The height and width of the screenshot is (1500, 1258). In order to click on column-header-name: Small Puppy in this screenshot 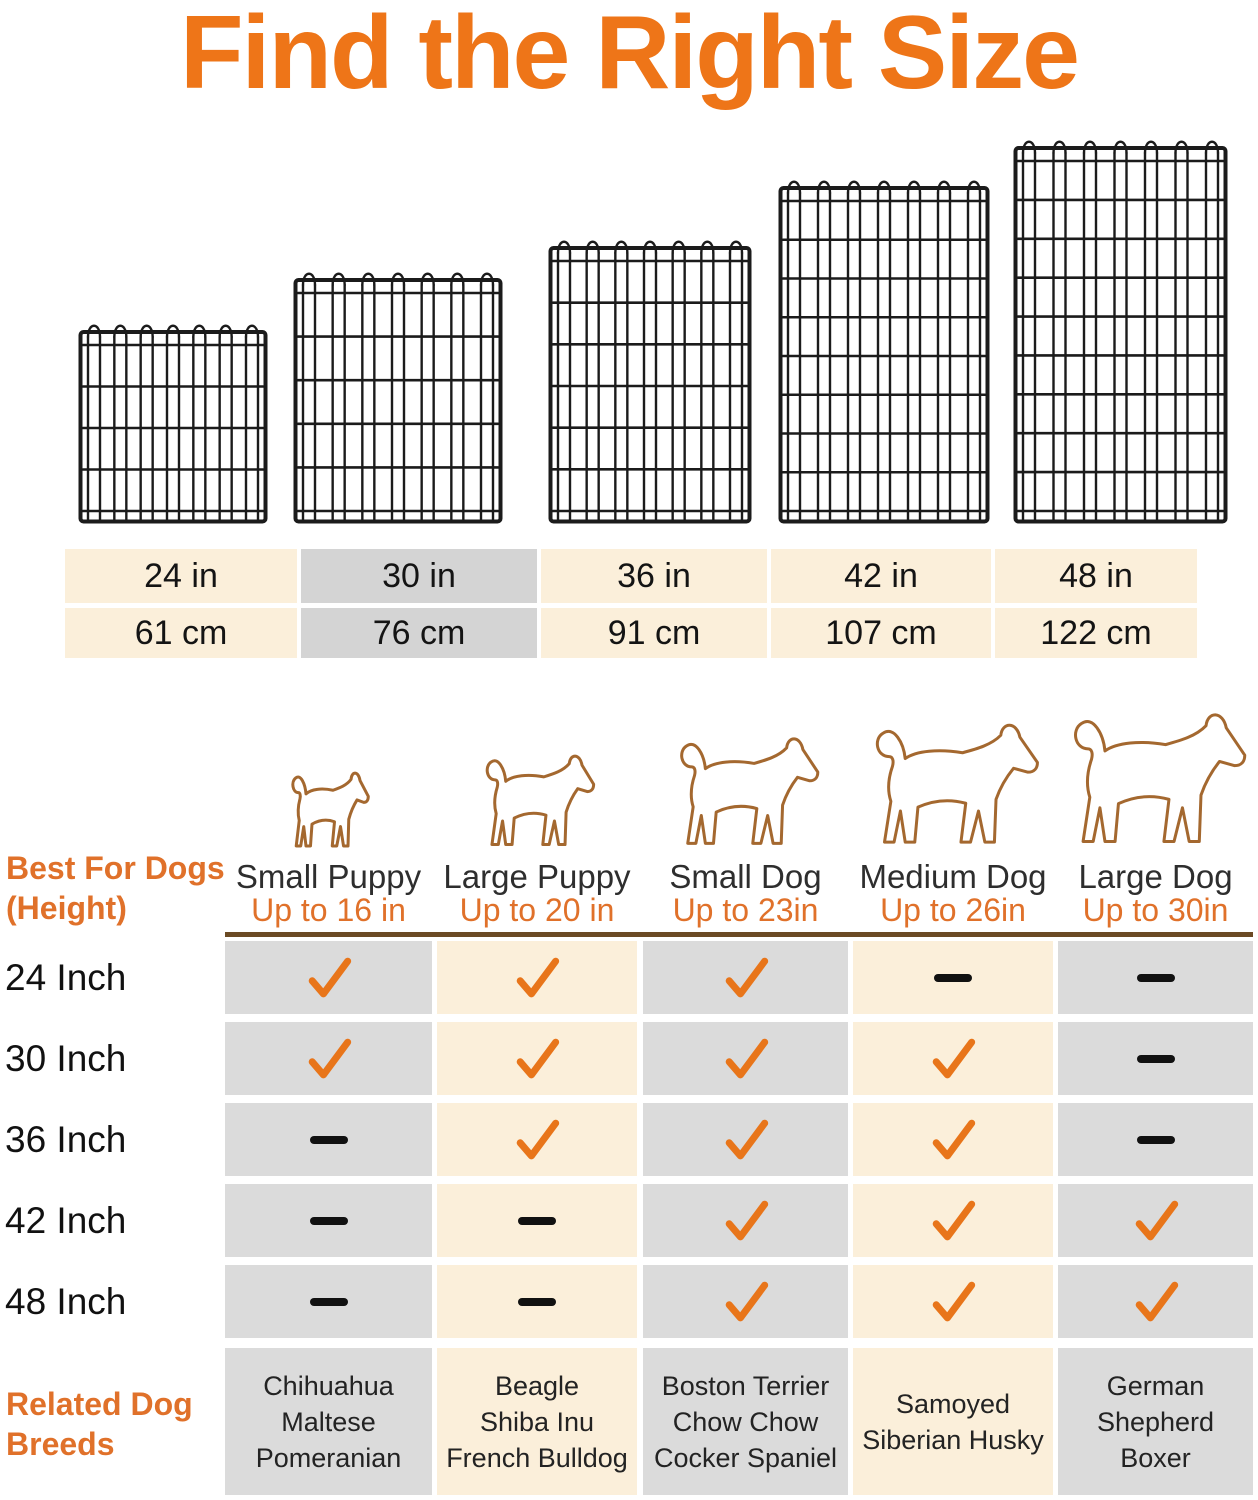, I will do `click(328, 876)`.